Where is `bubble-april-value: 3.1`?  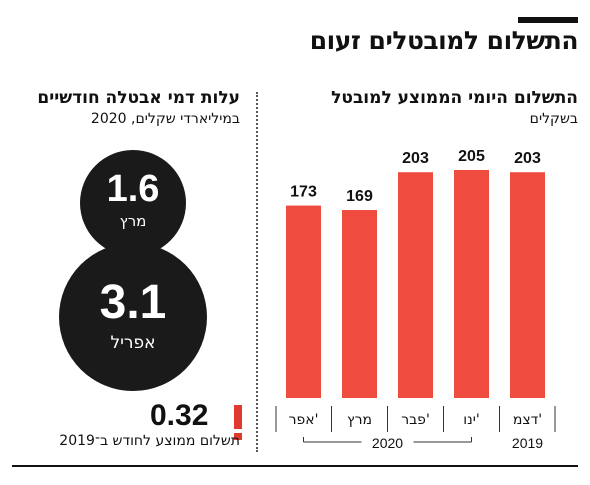
bubble-april-value: 3.1 is located at coordinates (133, 302).